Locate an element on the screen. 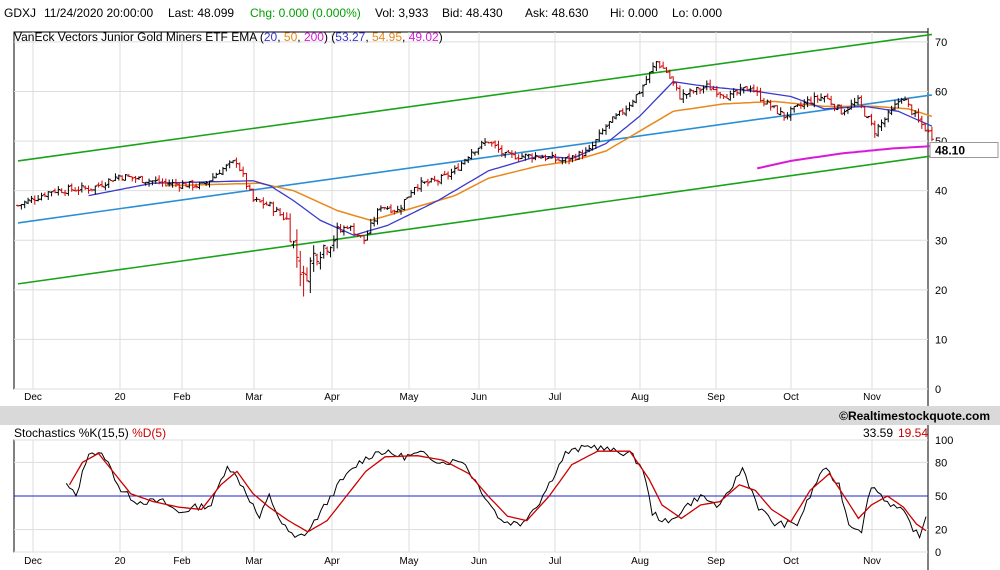 This screenshot has width=1000, height=570. stoch-d-line is located at coordinates (497, 491).